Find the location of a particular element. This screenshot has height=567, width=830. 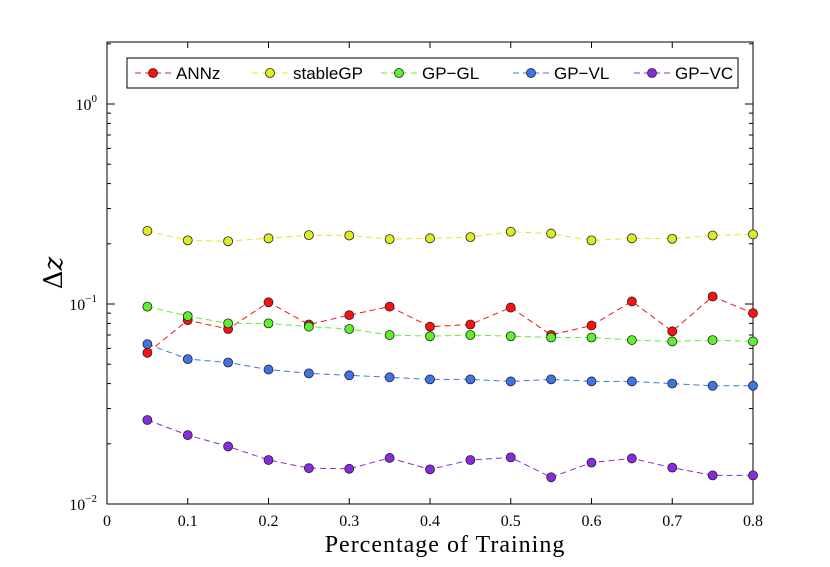

x-tick-label: 0.5 is located at coordinates (511, 521).